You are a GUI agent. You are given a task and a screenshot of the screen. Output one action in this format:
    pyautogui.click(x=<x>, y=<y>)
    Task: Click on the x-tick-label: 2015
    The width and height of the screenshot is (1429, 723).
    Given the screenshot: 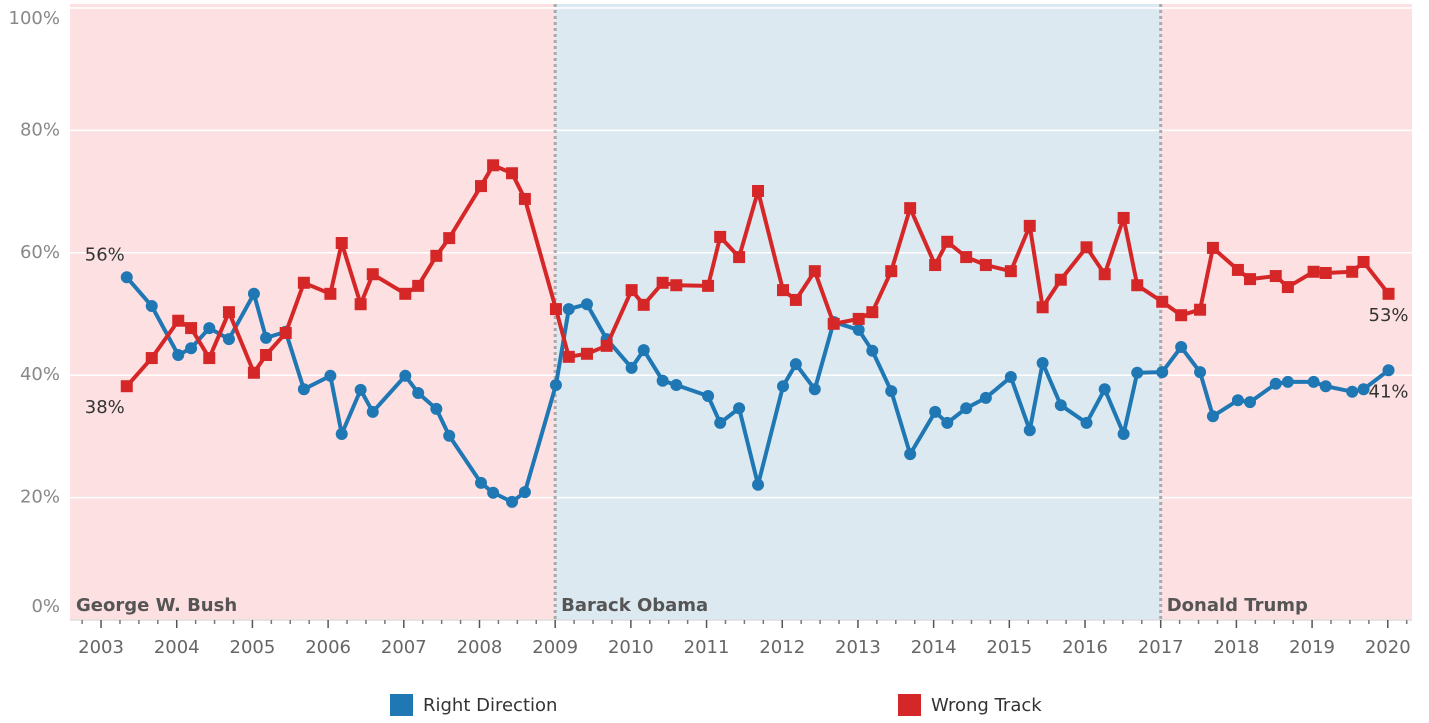 What is the action you would take?
    pyautogui.click(x=1009, y=647)
    